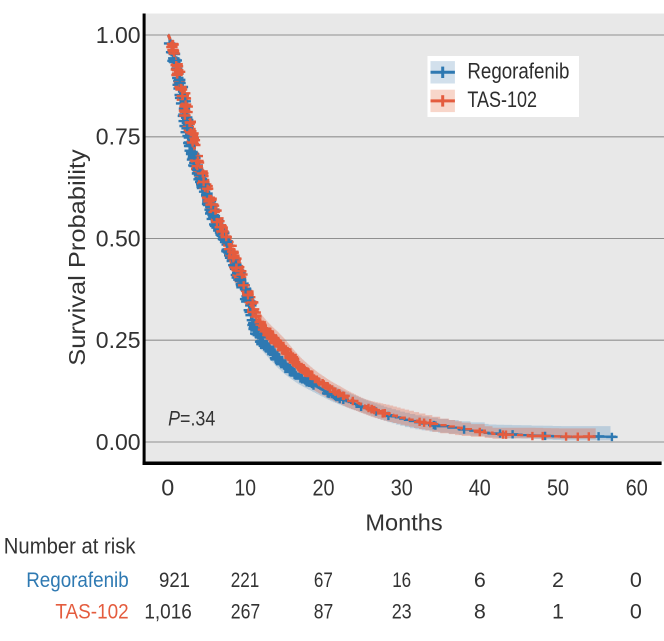 The height and width of the screenshot is (641, 664). What do you see at coordinates (77, 257) in the screenshot?
I see `svg-text: Survival Probability` at bounding box center [77, 257].